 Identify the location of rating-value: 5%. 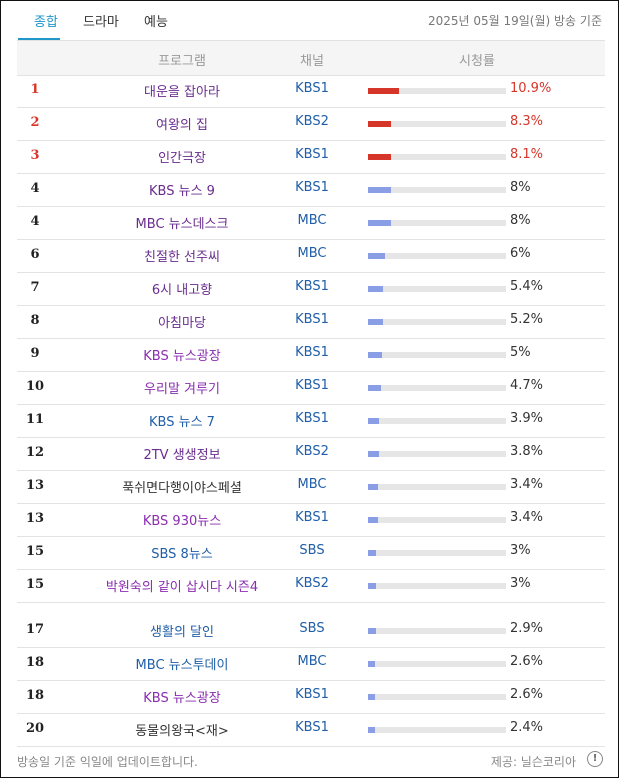
(520, 352).